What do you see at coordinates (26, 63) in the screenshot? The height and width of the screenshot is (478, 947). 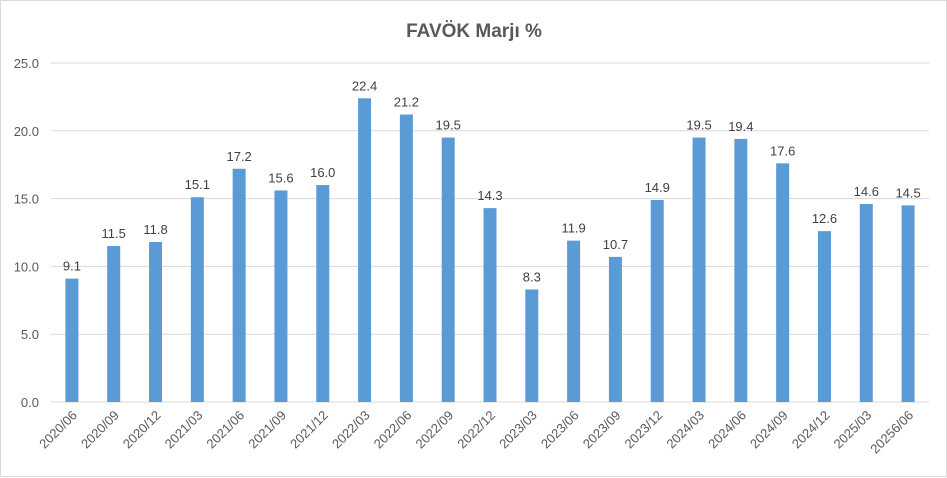 I see `y-tick-label: 25.0` at bounding box center [26, 63].